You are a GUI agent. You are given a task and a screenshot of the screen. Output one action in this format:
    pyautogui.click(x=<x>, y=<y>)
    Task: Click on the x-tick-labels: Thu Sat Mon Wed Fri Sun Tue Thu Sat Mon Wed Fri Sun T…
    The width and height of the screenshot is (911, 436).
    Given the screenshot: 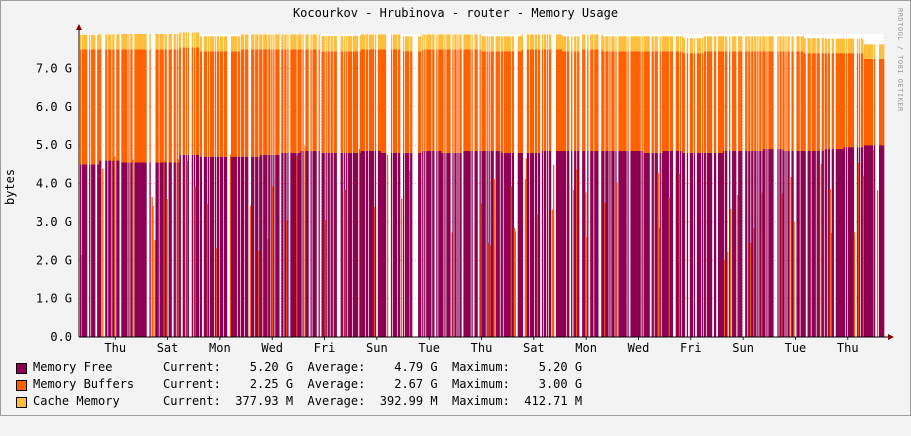 What is the action you would take?
    pyautogui.click(x=481, y=346)
    